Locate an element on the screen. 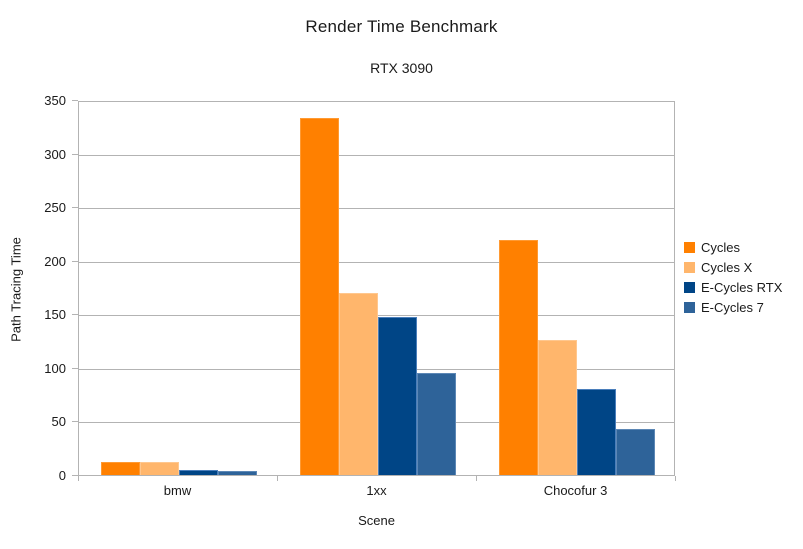 The height and width of the screenshot is (549, 803). legend-item-cycles: Cycles is located at coordinates (733, 247).